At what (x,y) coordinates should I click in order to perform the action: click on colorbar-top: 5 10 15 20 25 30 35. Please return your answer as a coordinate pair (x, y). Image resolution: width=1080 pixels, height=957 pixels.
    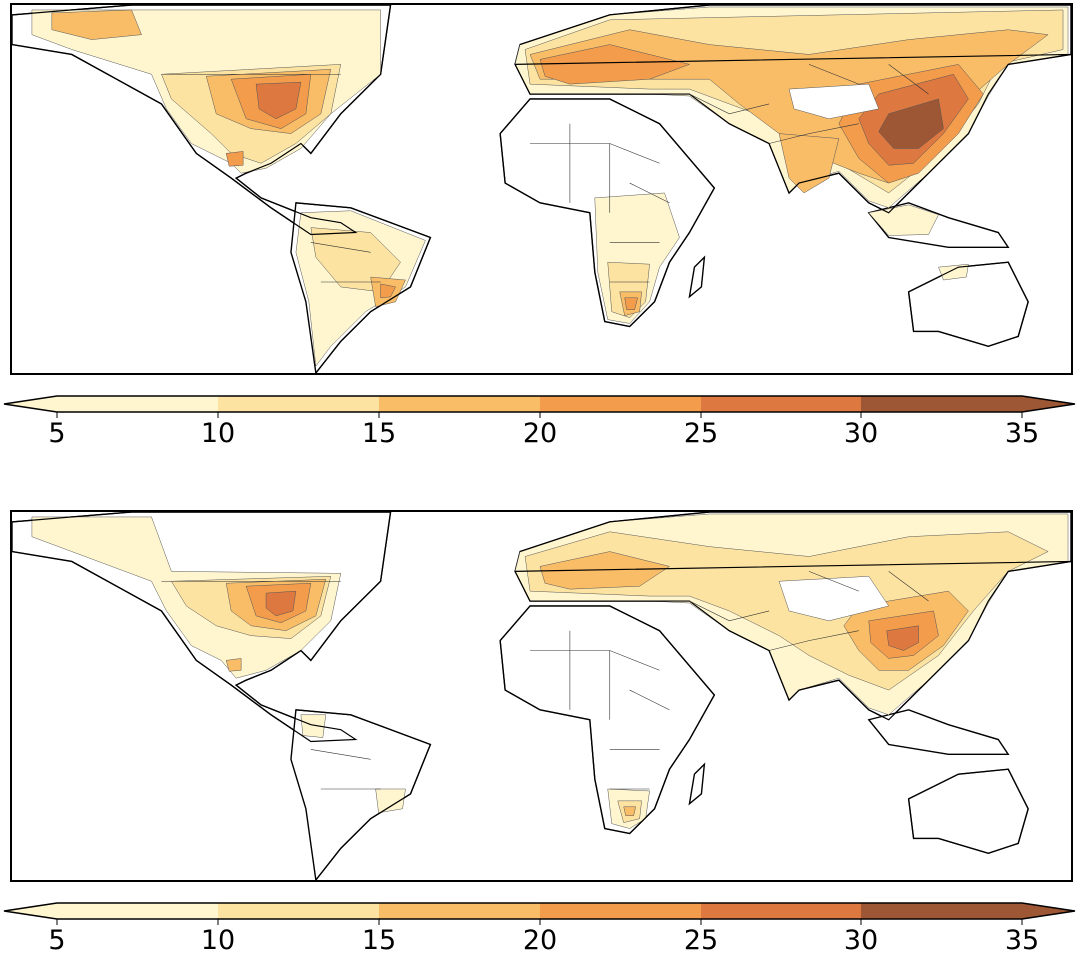
    Looking at the image, I should click on (540, 420).